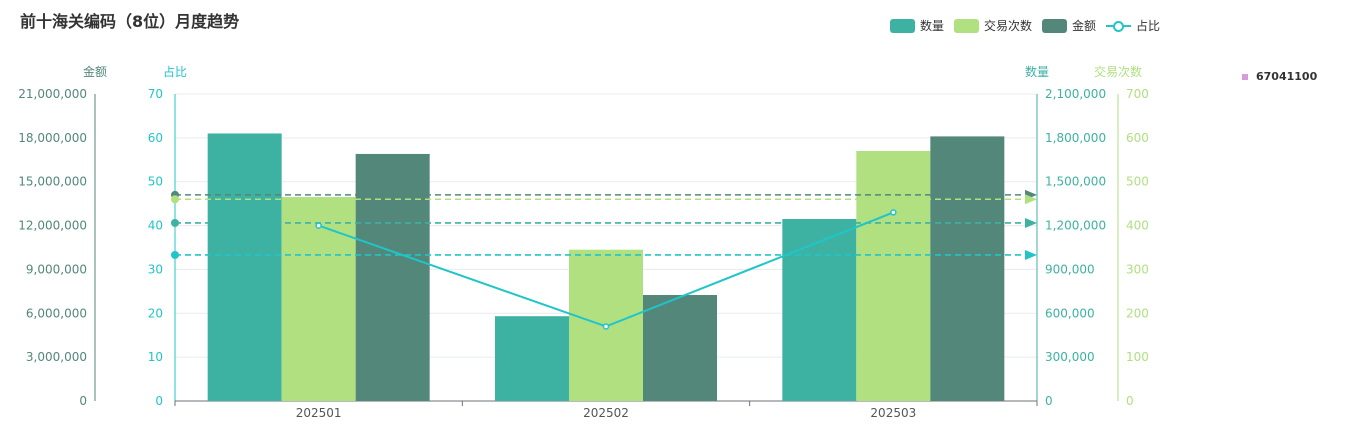 The width and height of the screenshot is (1356, 444). What do you see at coordinates (95, 71) in the screenshot?
I see `y-axis-title-amount: 金额` at bounding box center [95, 71].